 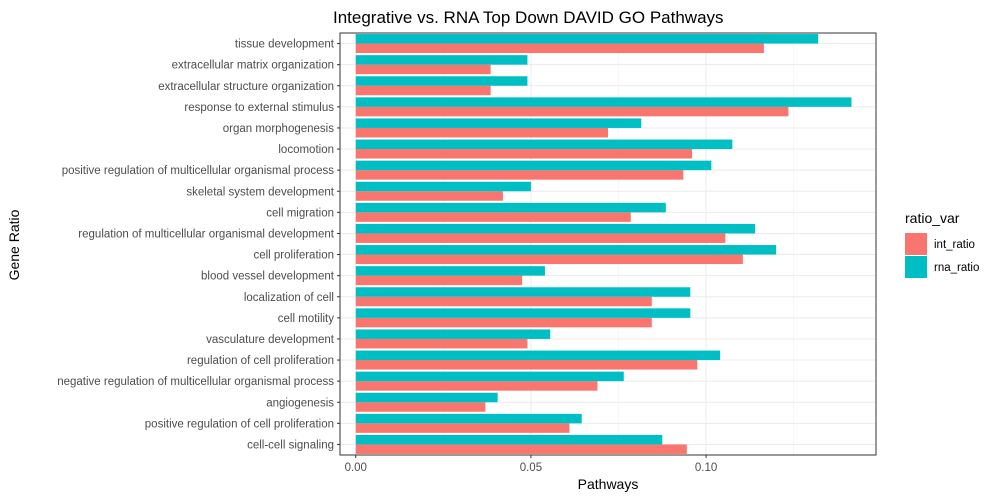 I want to click on y-tick-label: cell proliferation, so click(x=293, y=256).